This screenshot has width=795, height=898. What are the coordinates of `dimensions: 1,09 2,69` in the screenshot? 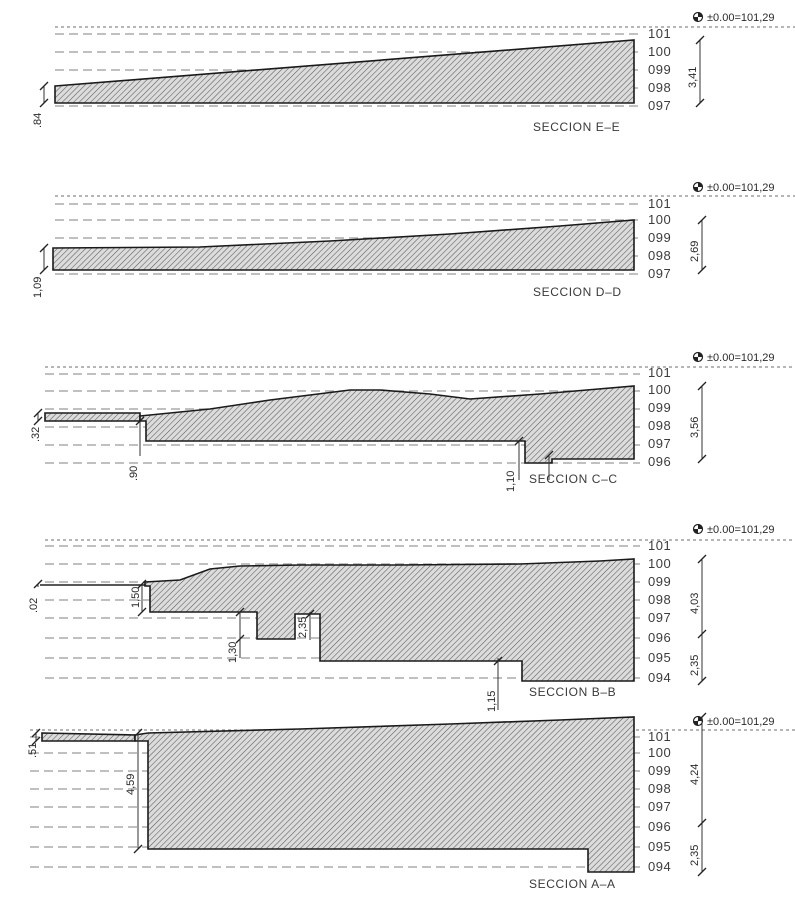 It's located at (369, 256).